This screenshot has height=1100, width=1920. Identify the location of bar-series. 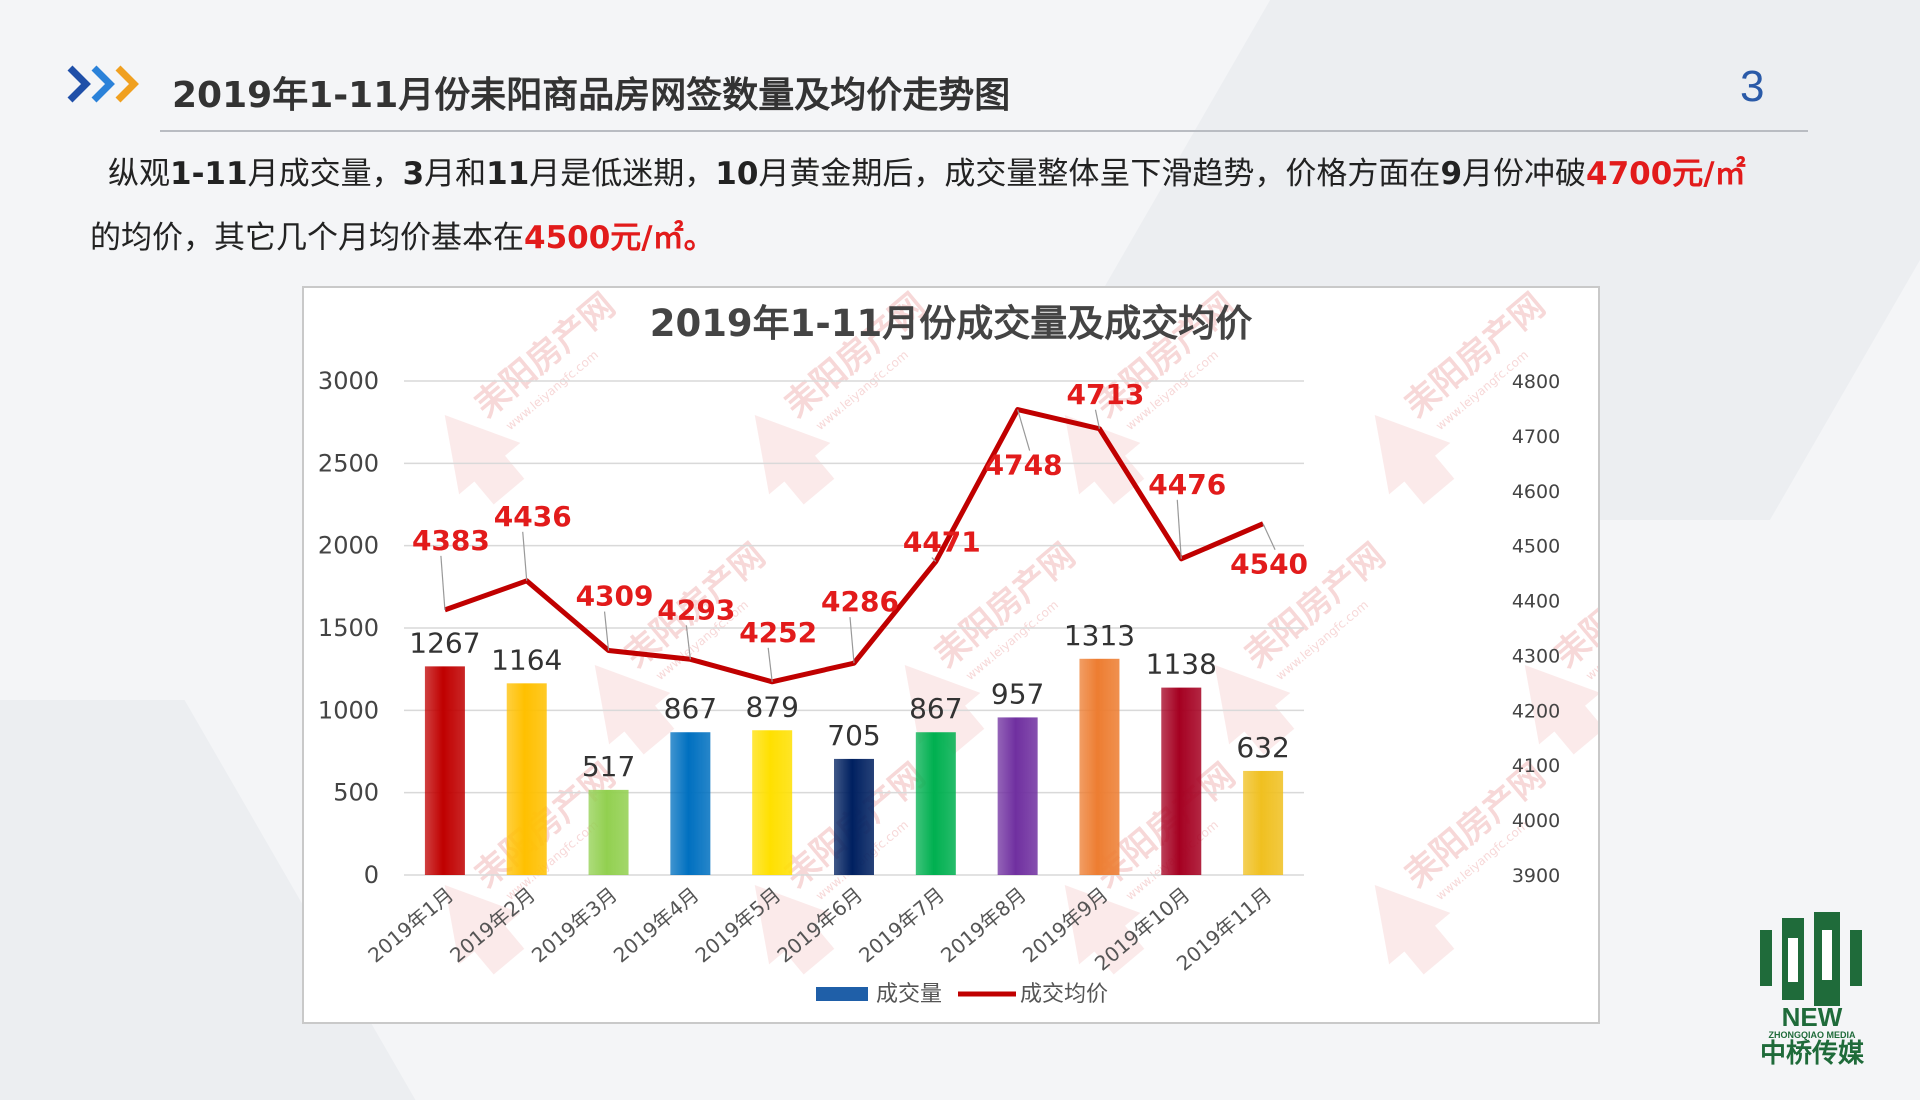
(854, 766).